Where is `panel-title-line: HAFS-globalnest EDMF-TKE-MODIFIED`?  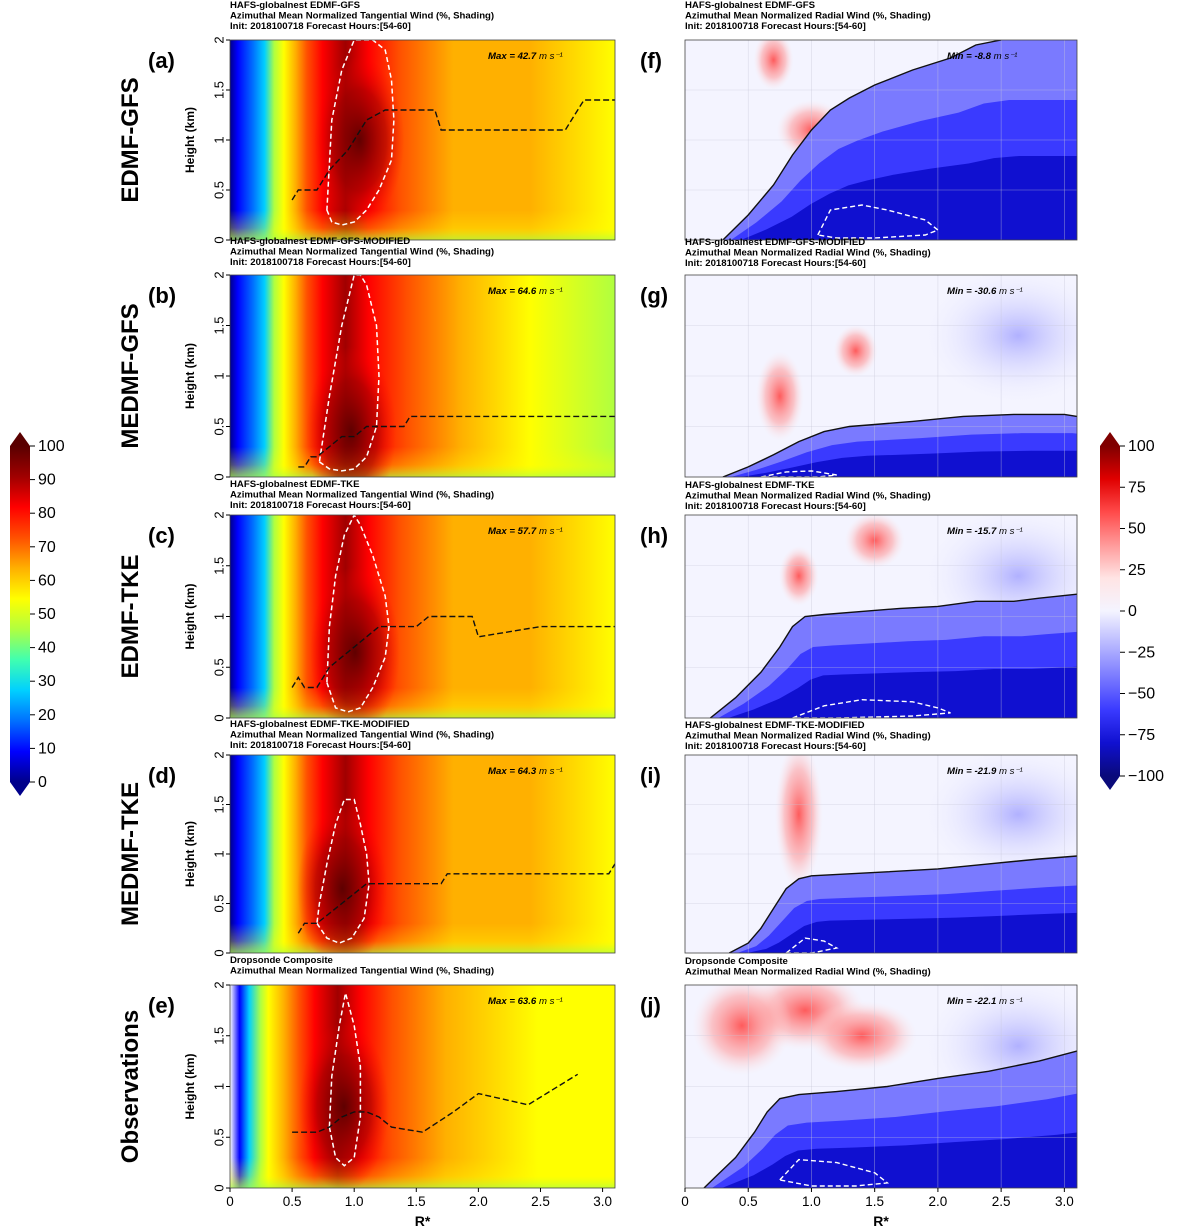 panel-title-line: HAFS-globalnest EDMF-TKE-MODIFIED is located at coordinates (775, 725).